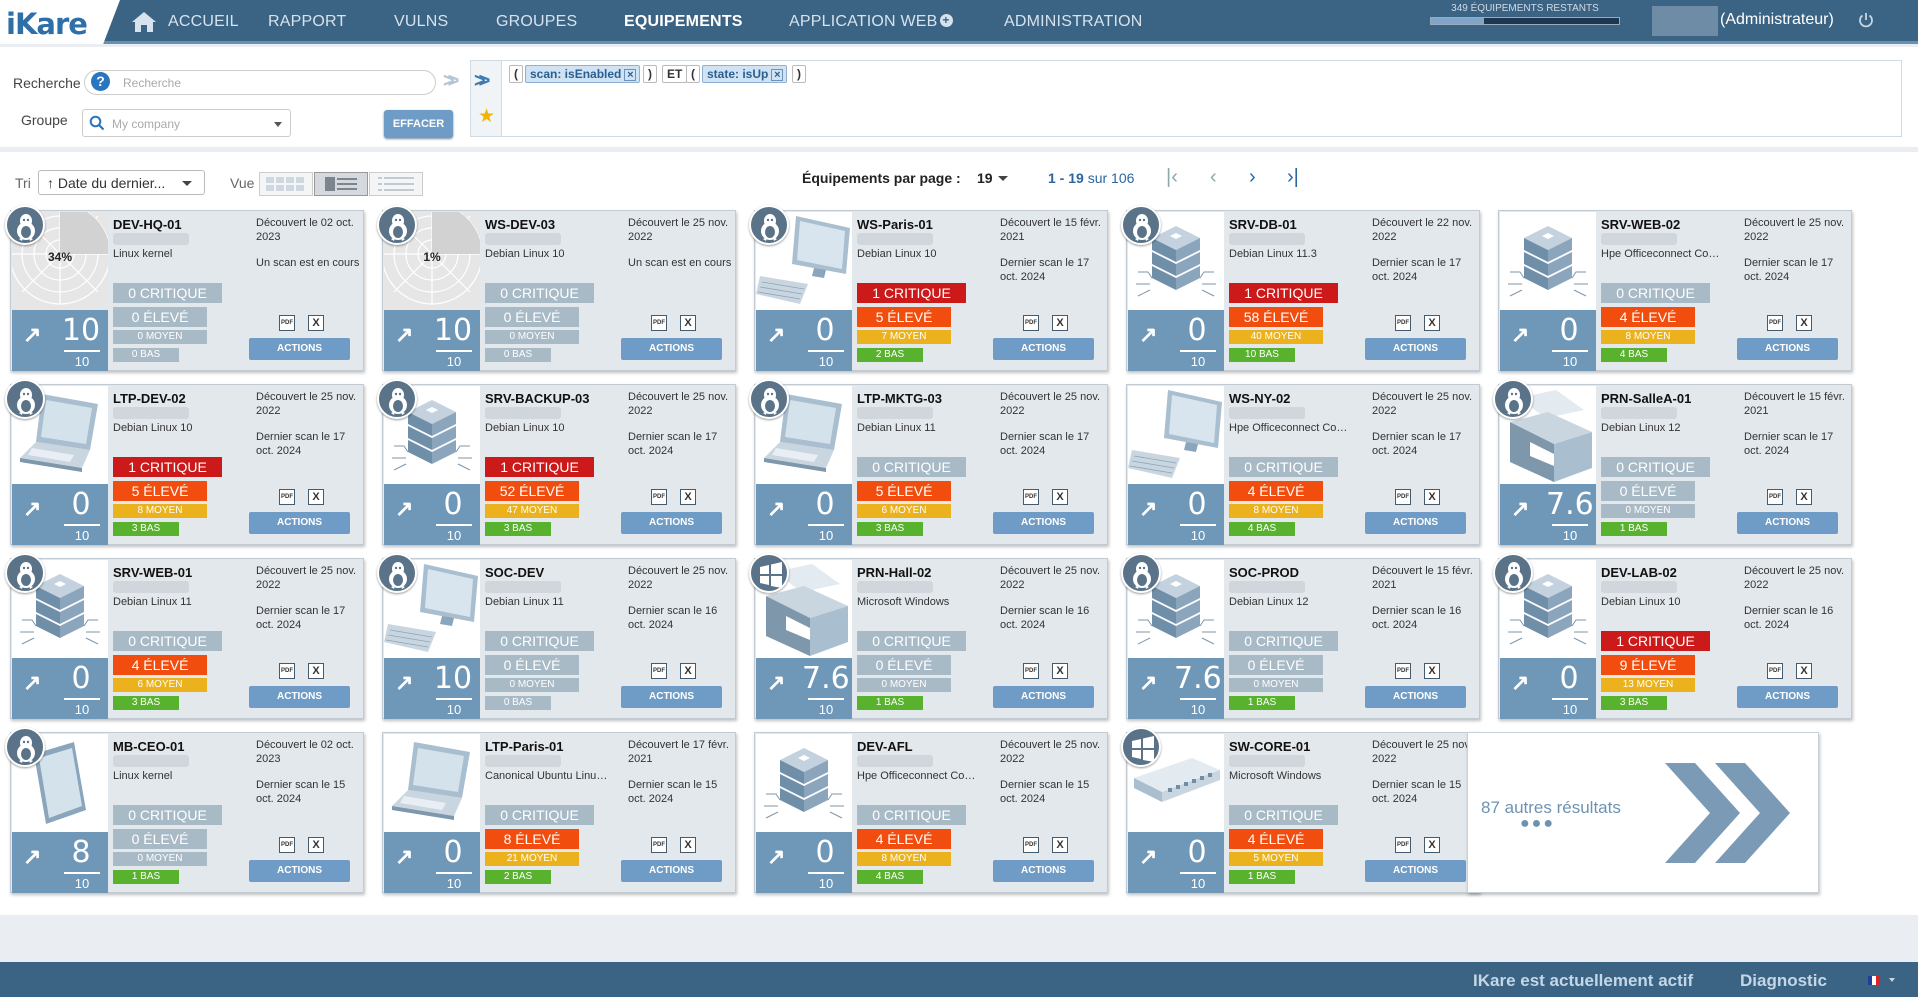 This screenshot has width=1918, height=997. Describe the element at coordinates (1866, 20) in the screenshot. I see `power-icon` at that location.